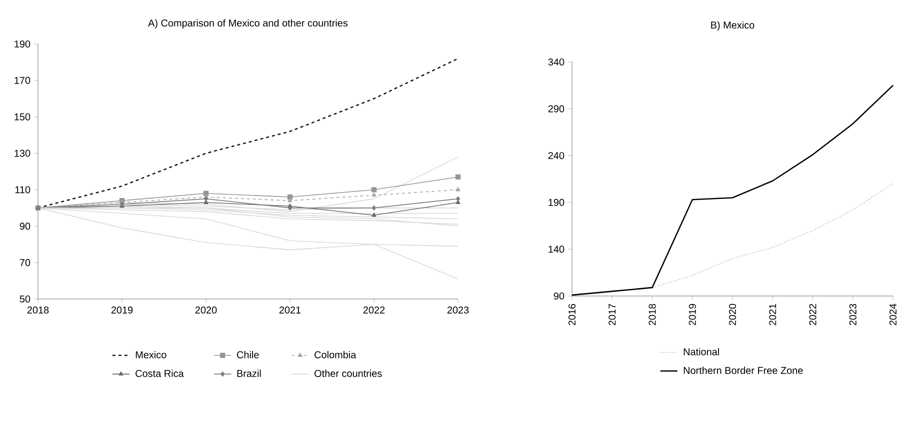  Describe the element at coordinates (732, 26) in the screenshot. I see `chart-title: B) Mexico` at that location.